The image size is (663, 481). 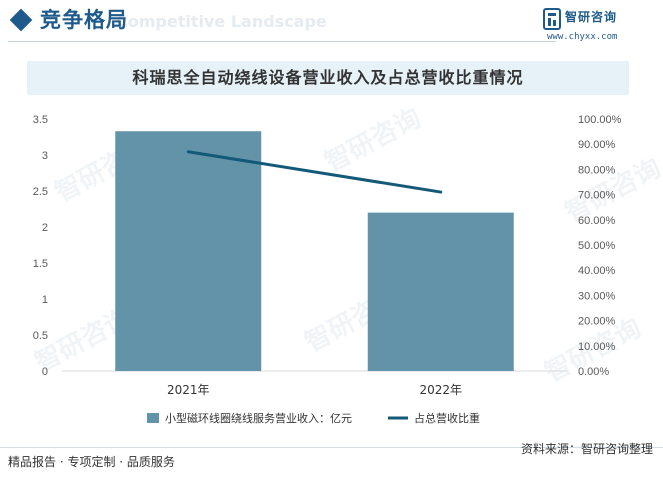 What do you see at coordinates (600, 120) in the screenshot?
I see `y-right-tick-label: 100.00%` at bounding box center [600, 120].